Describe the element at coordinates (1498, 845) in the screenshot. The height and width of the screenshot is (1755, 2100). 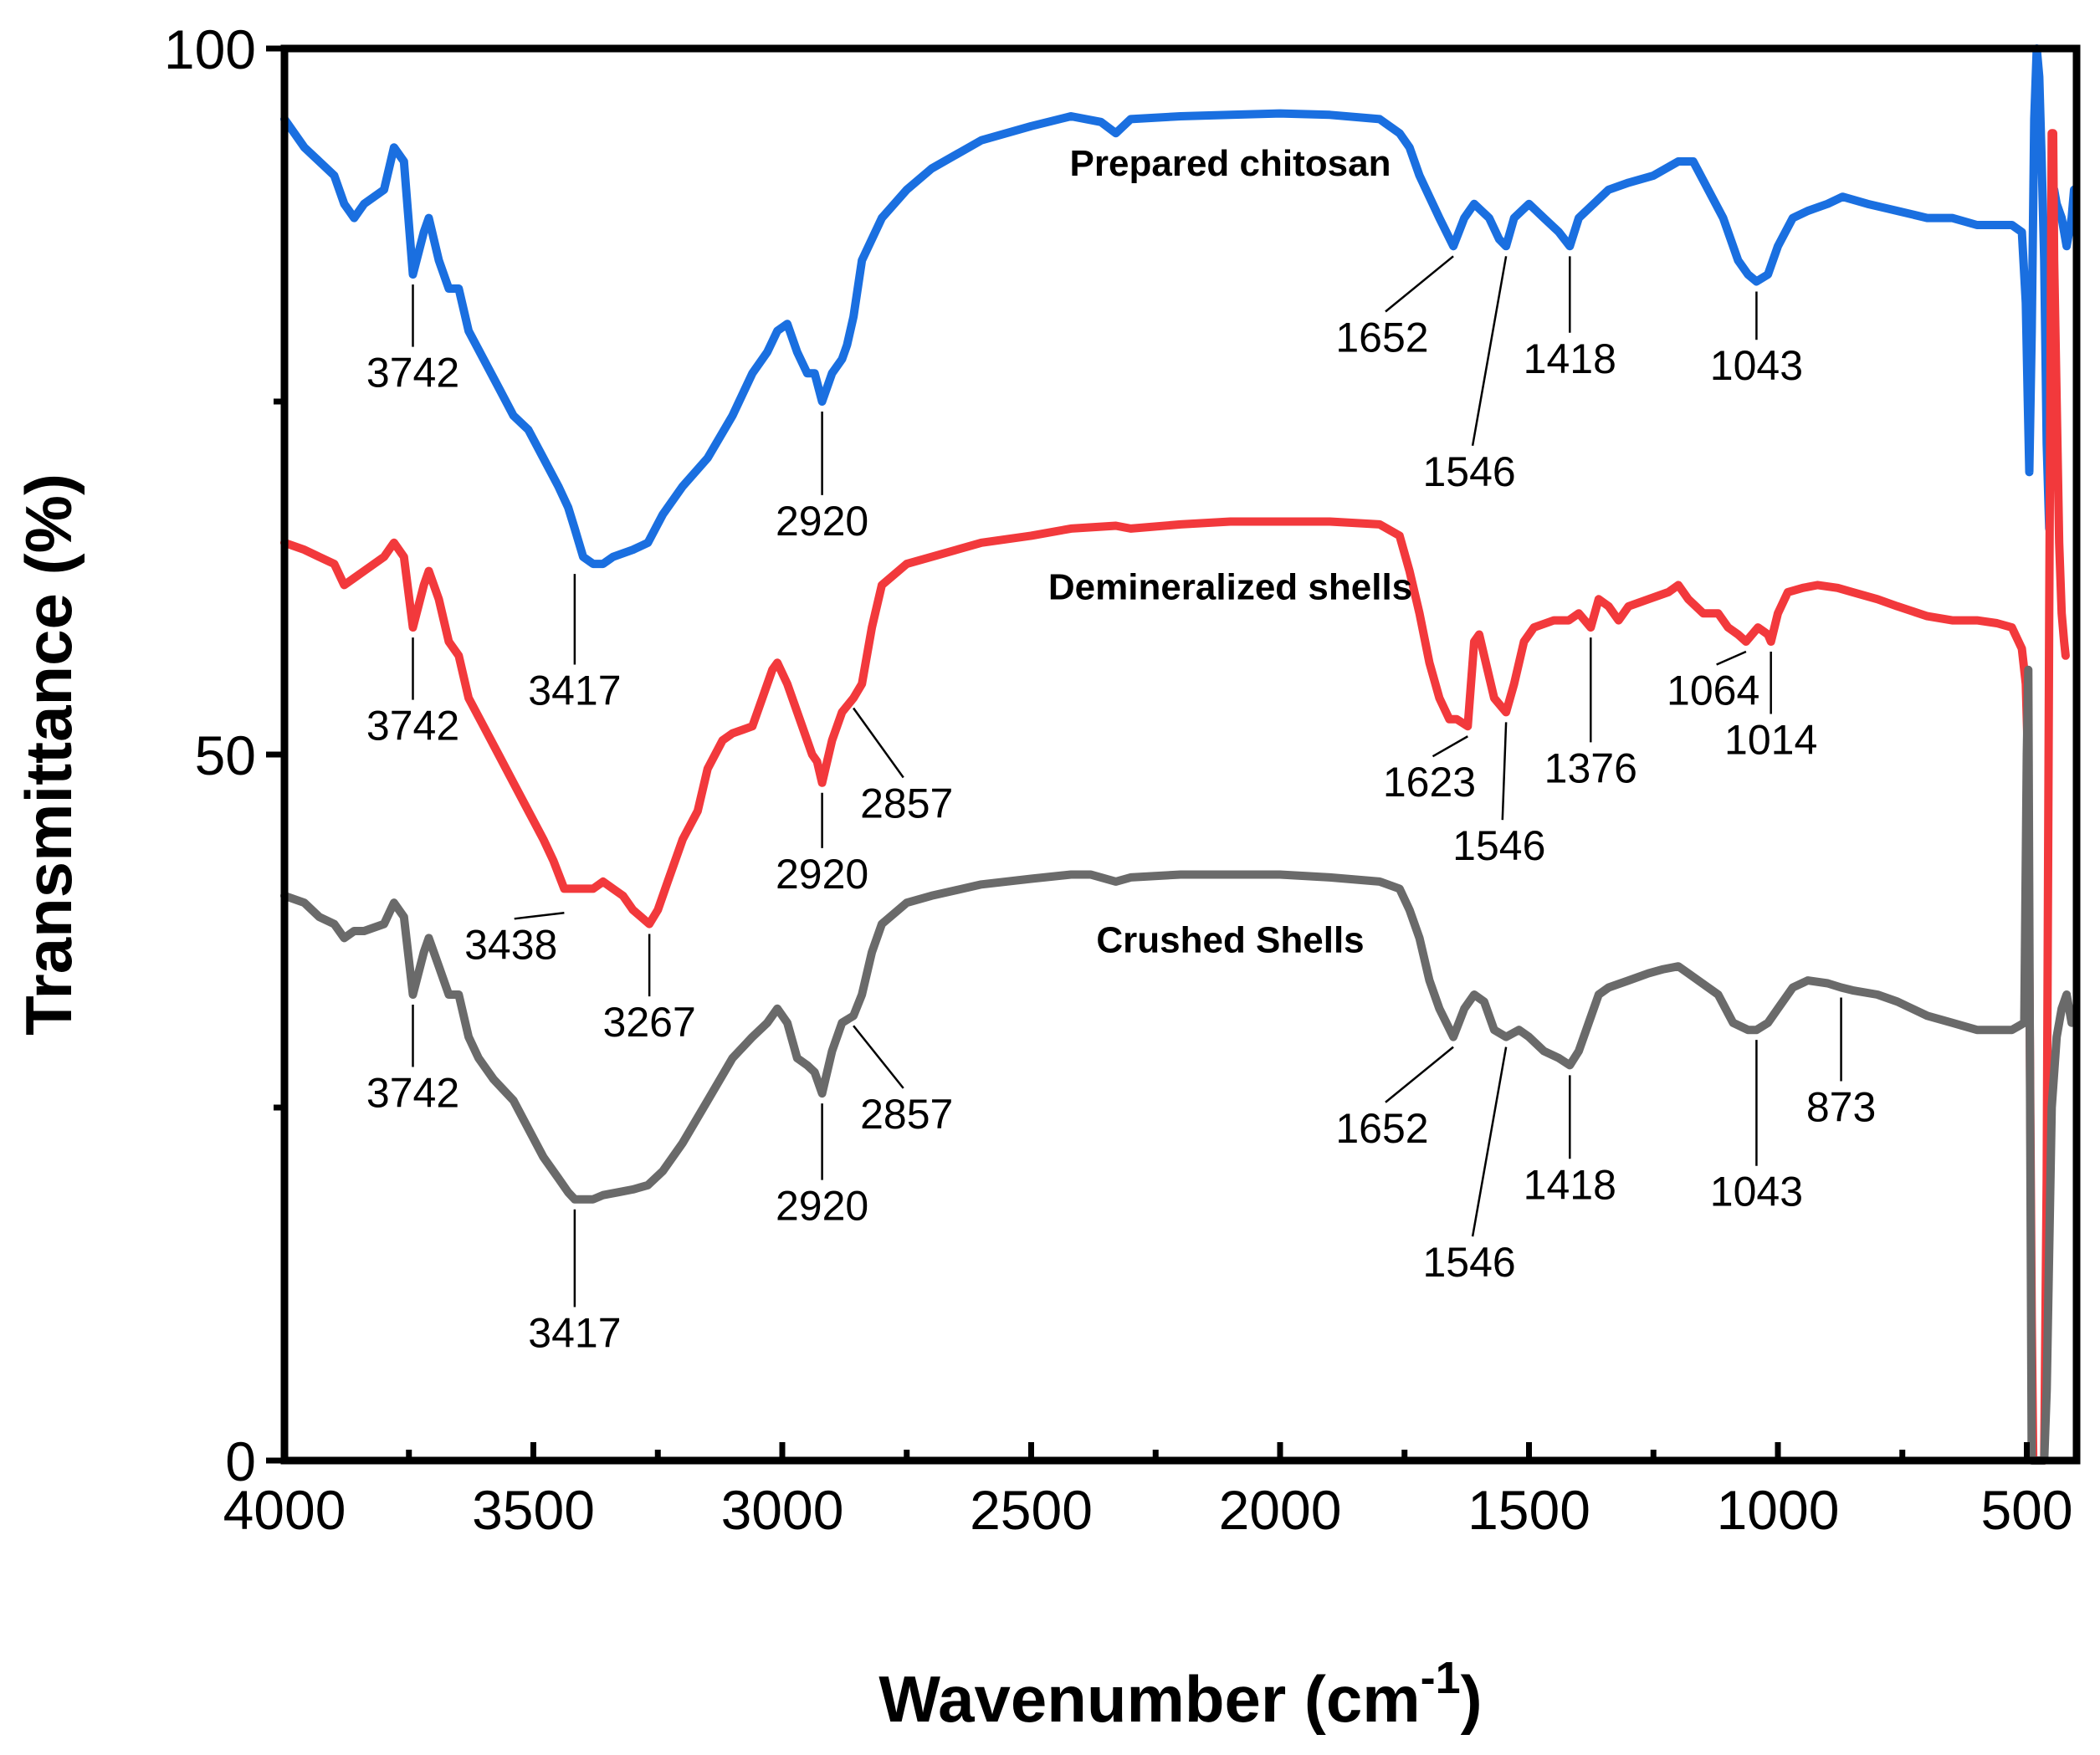
I see `peak-label-demineralized-shells-1546: 1546` at that location.